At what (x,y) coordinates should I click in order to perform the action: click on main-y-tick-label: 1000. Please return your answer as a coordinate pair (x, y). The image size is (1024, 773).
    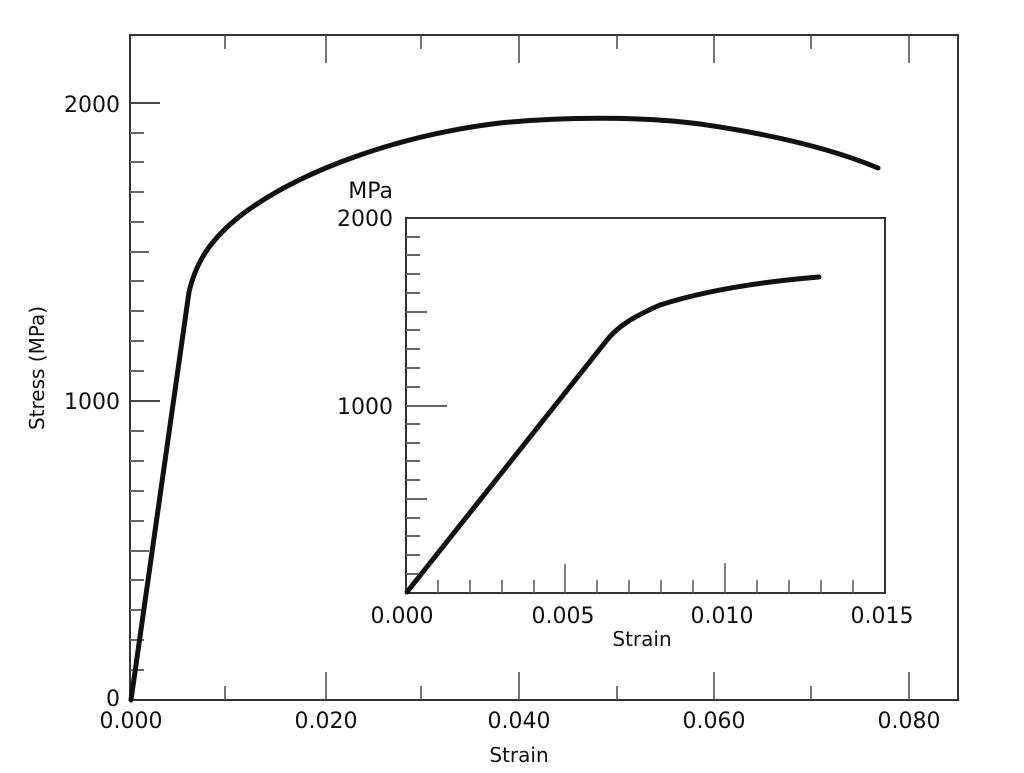
    Looking at the image, I should click on (92, 402).